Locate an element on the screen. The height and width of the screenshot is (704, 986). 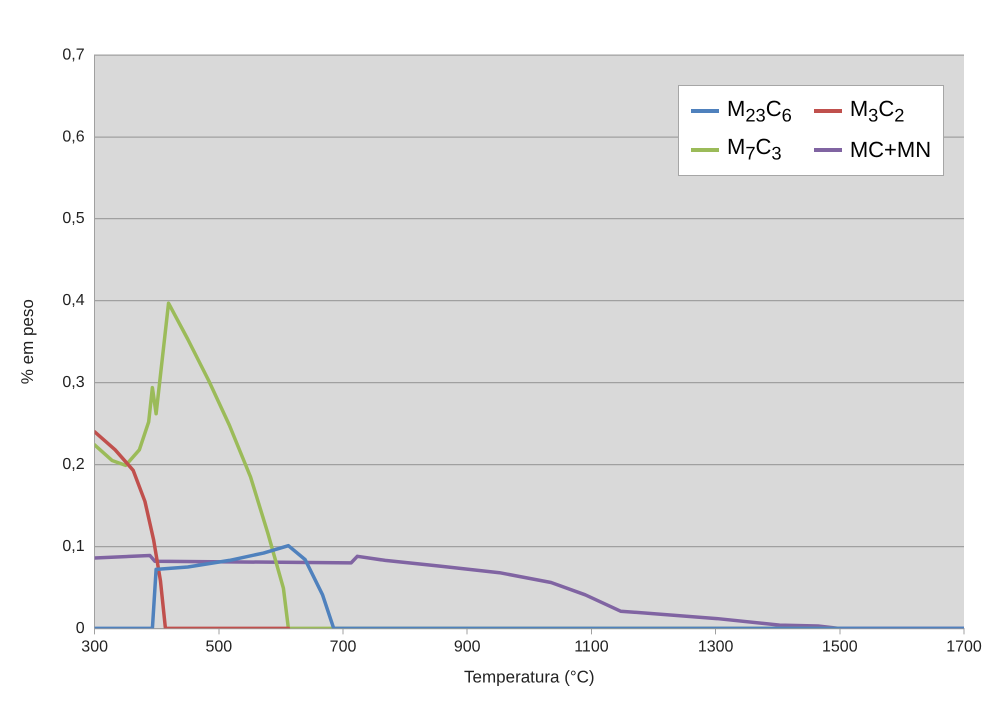
x-tick-label: 1300 is located at coordinates (716, 647).